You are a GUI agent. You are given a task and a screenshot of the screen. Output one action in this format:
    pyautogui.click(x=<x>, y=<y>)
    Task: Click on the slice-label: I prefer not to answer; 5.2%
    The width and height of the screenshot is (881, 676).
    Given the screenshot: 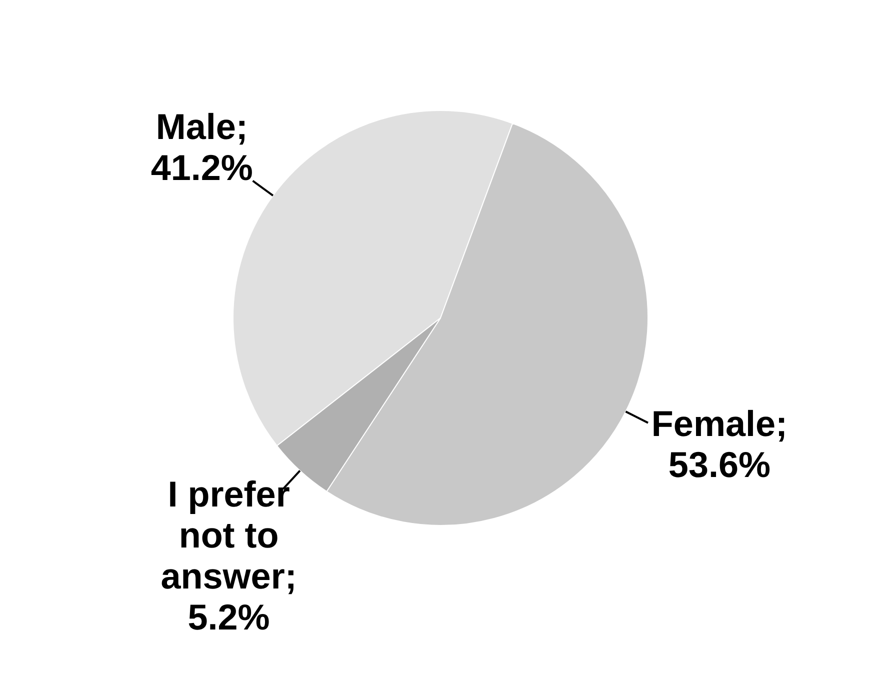 What is the action you would take?
    pyautogui.click(x=228, y=556)
    